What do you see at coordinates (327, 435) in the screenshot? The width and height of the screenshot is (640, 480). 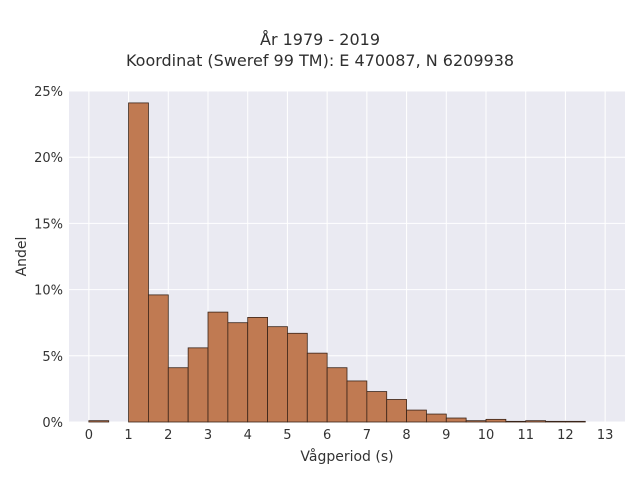 I see `x-tick-label: 6` at bounding box center [327, 435].